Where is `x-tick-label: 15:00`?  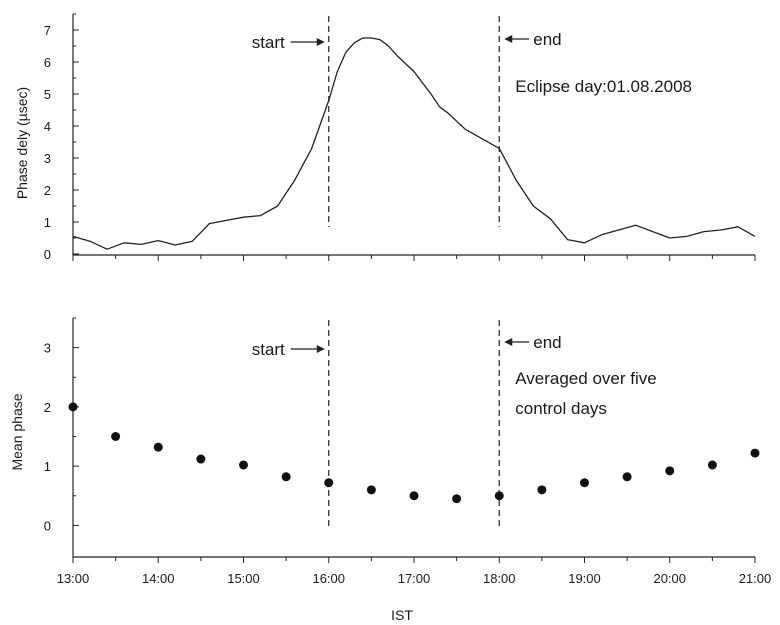
x-tick-label: 15:00 is located at coordinates (243, 578).